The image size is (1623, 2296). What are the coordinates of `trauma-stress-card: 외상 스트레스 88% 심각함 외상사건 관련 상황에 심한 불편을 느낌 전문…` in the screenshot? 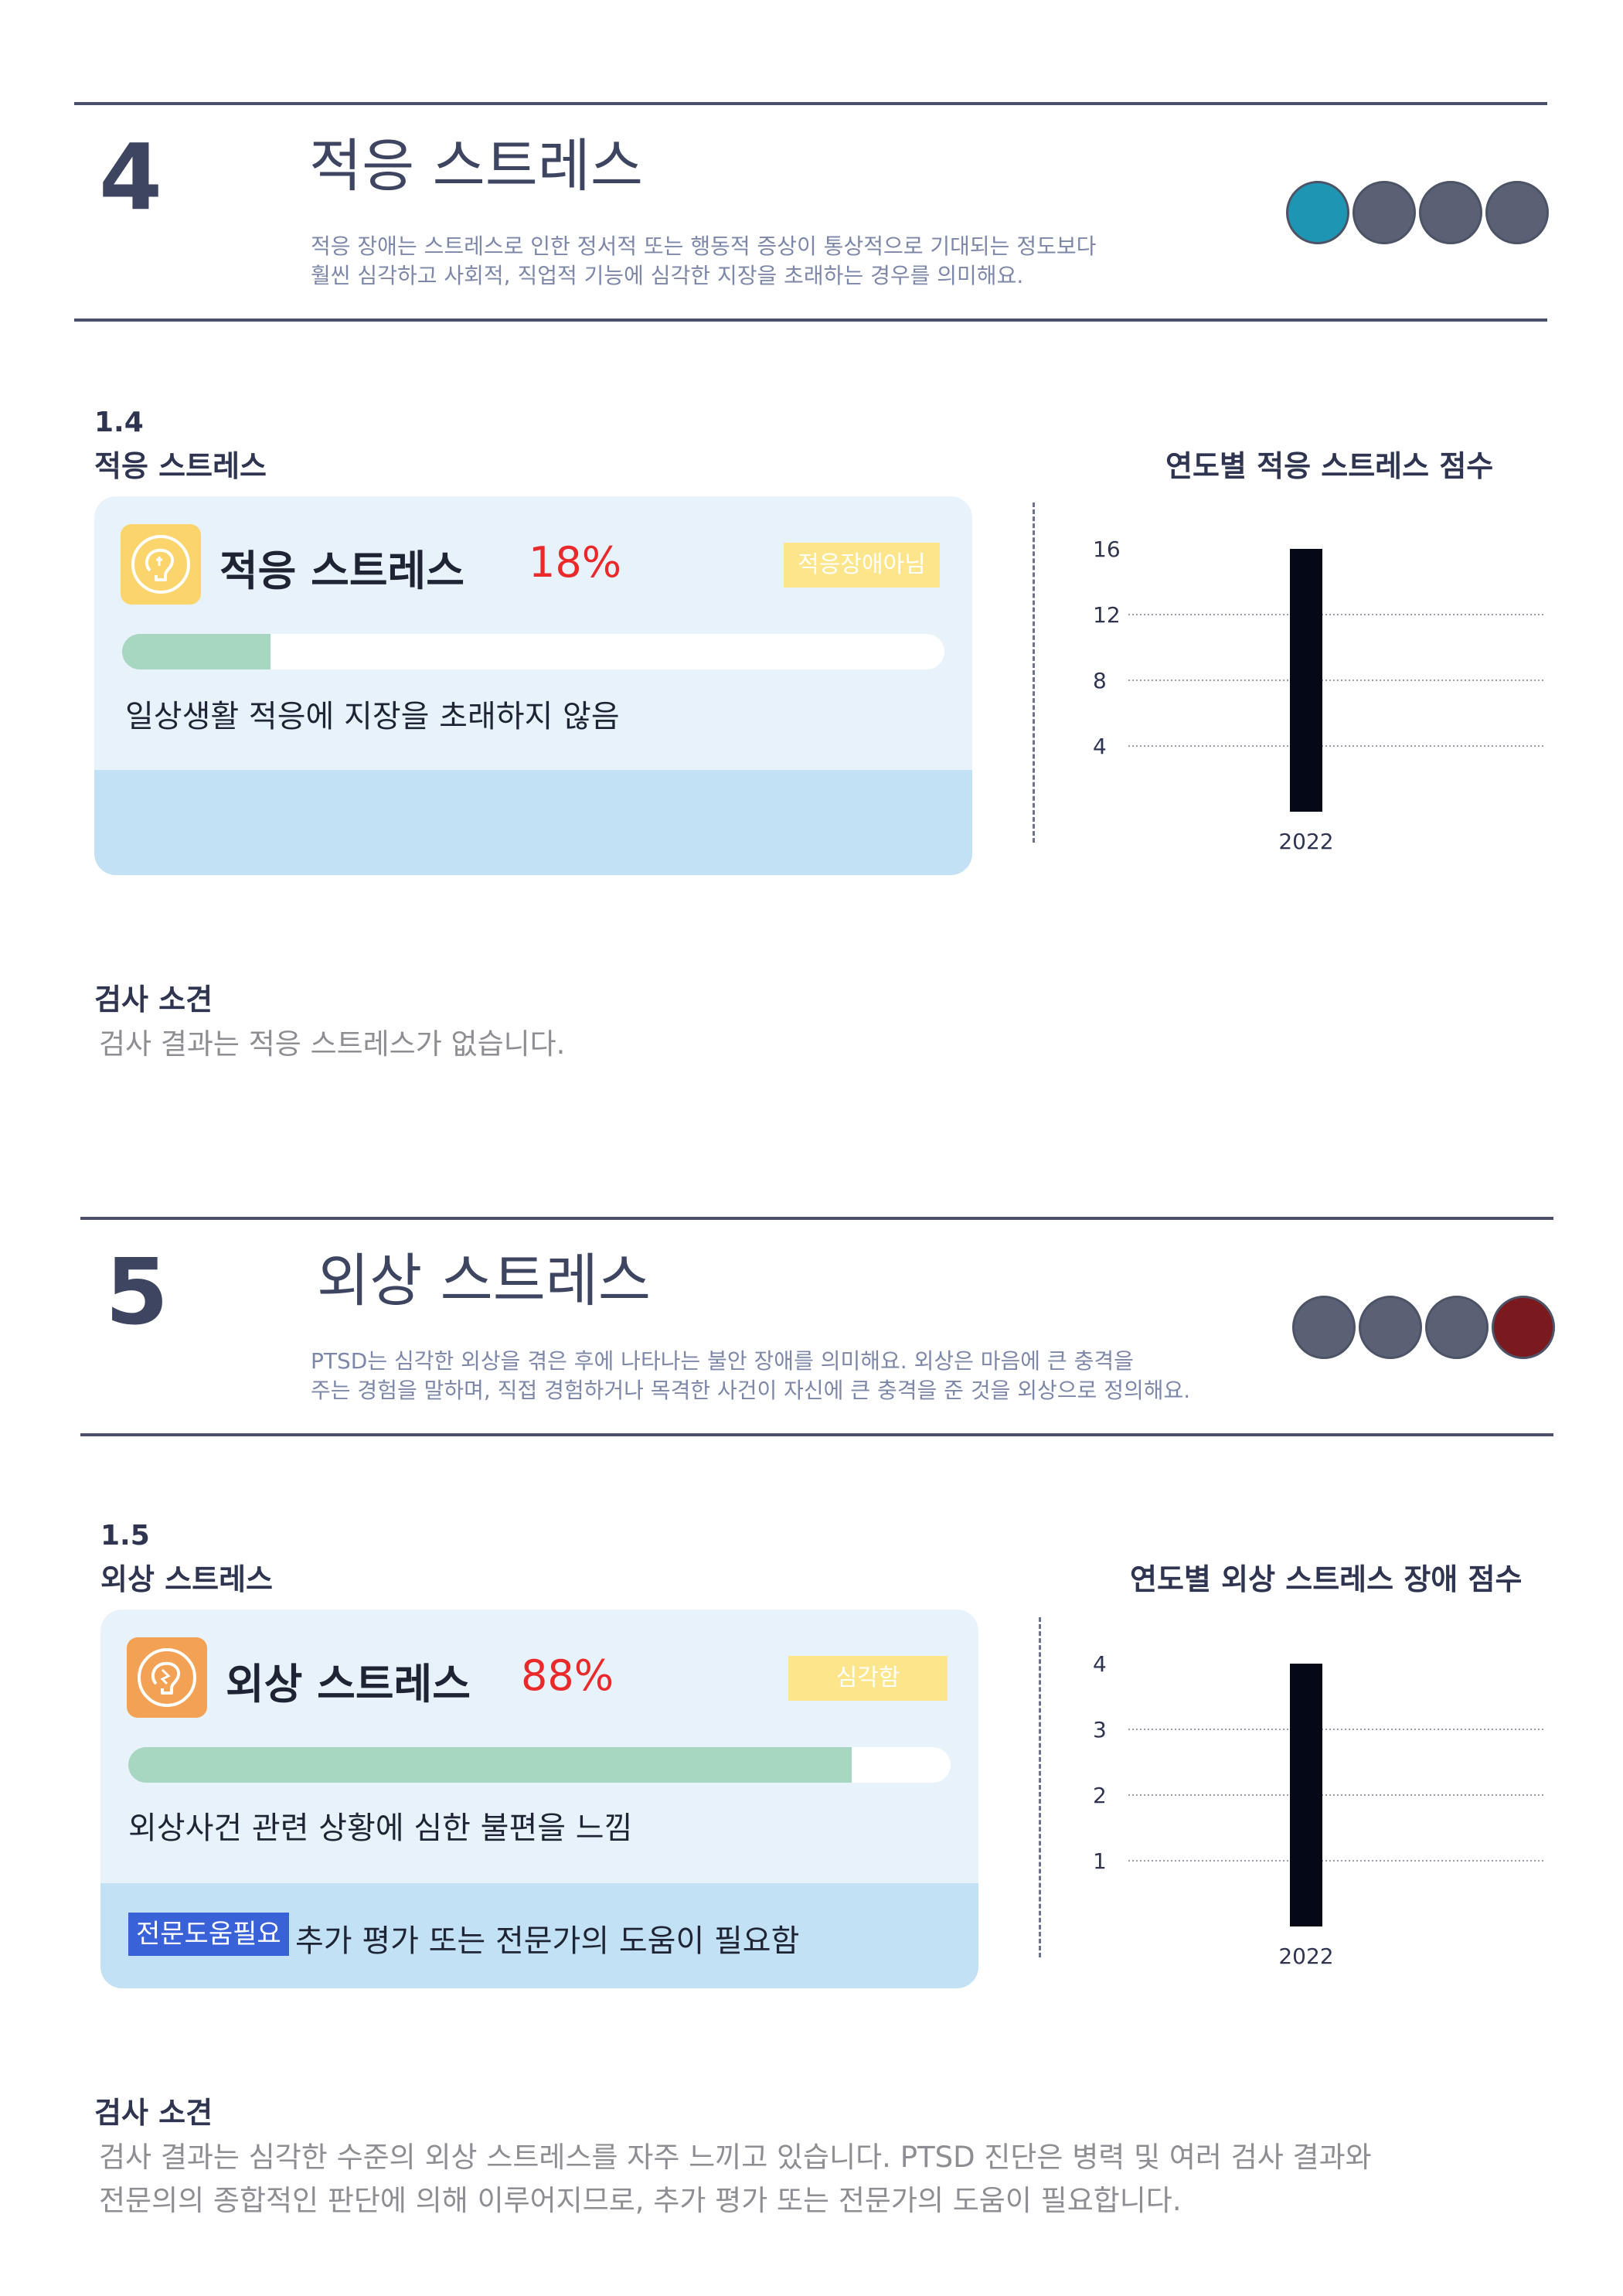 It's located at (539, 1799).